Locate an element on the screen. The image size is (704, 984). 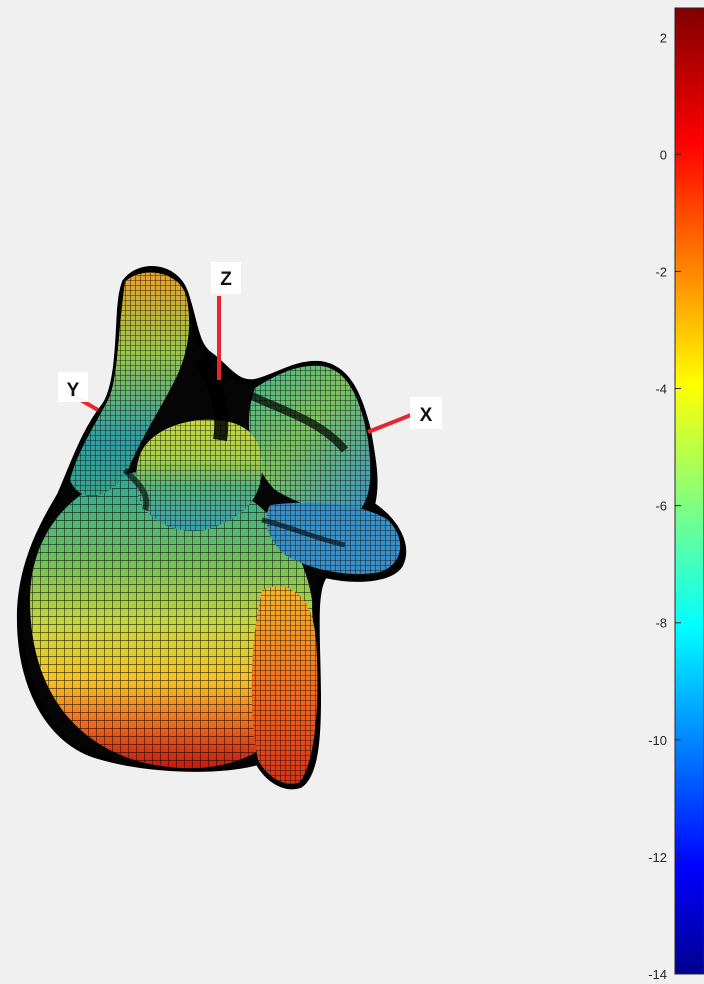
colorbar-tick-label: -14 is located at coordinates (657, 974).